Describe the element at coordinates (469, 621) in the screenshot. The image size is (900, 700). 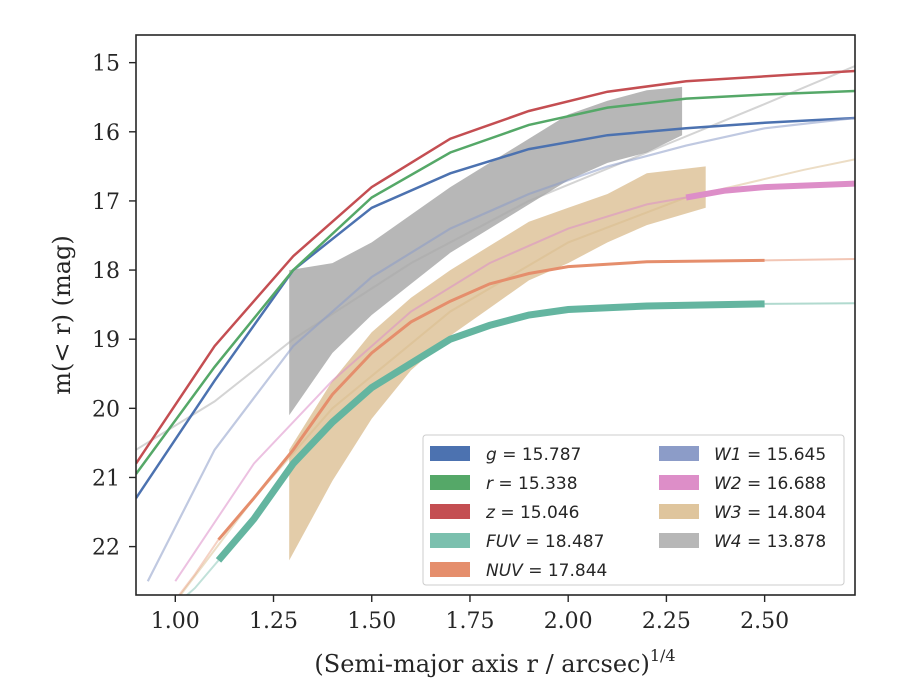
I see `x-tick-label: 1.75` at that location.